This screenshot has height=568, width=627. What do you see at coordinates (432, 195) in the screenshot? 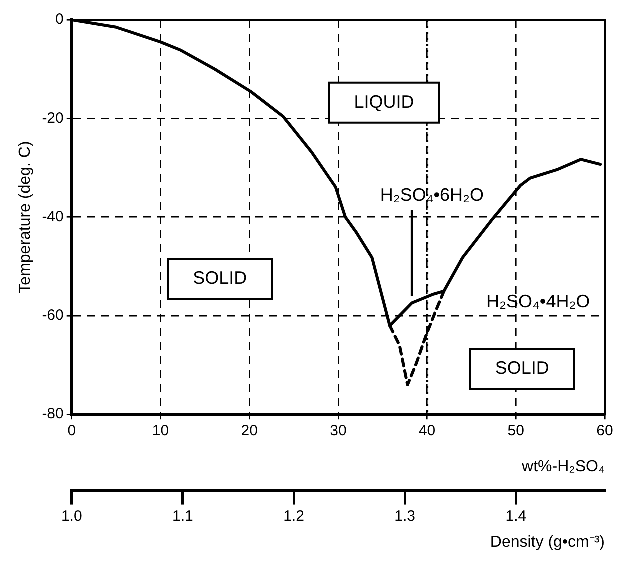
I see `annotation: H₂SO₄•6H₂O` at bounding box center [432, 195].